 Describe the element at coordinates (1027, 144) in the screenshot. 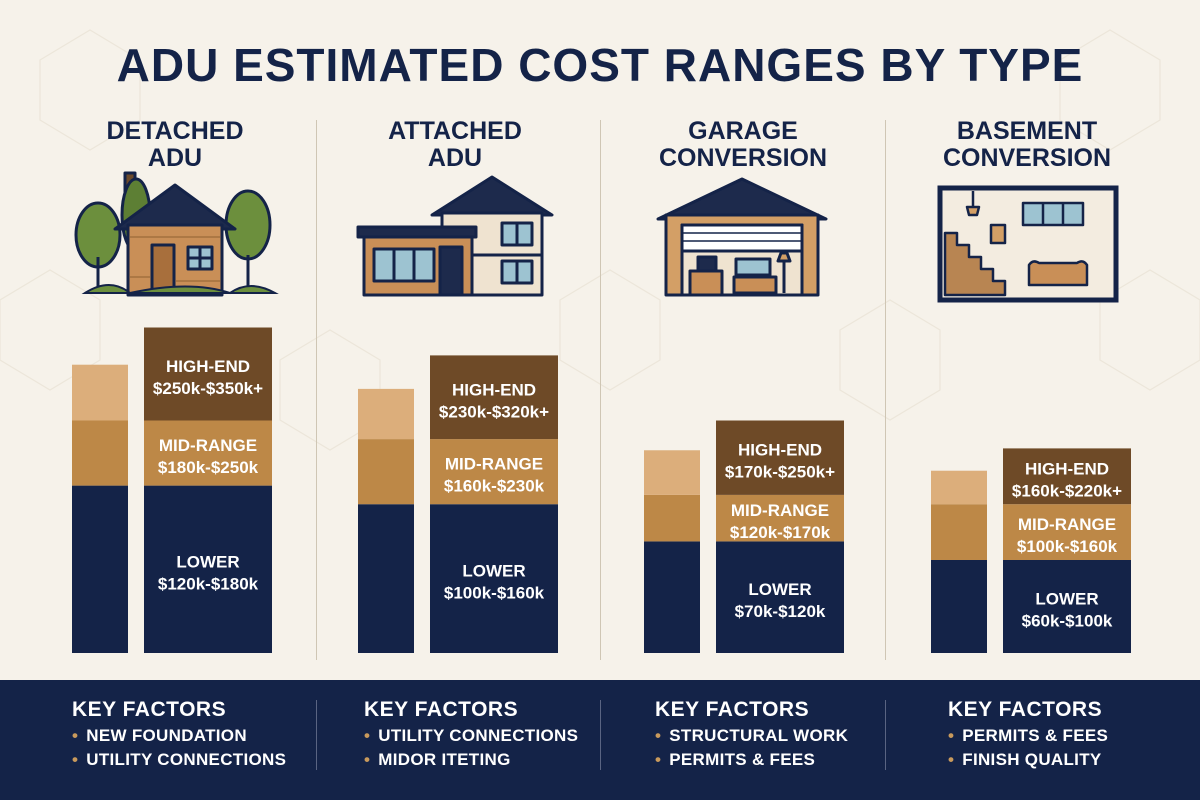

I see `column-title-basement: BASEMENT CONVERSION` at that location.